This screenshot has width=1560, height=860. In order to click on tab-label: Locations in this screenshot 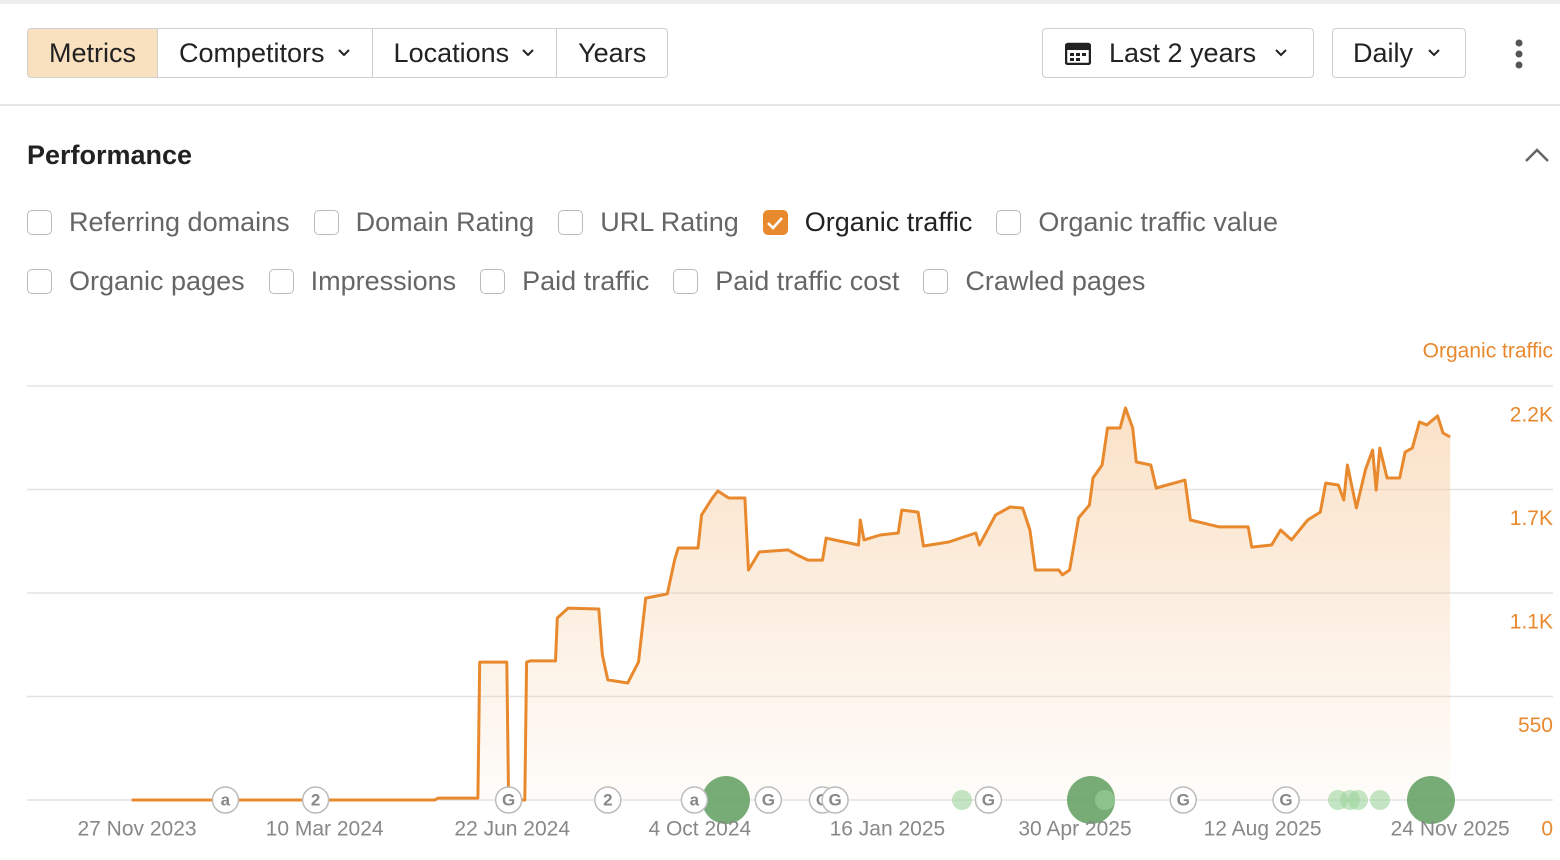, I will do `click(451, 52)`.